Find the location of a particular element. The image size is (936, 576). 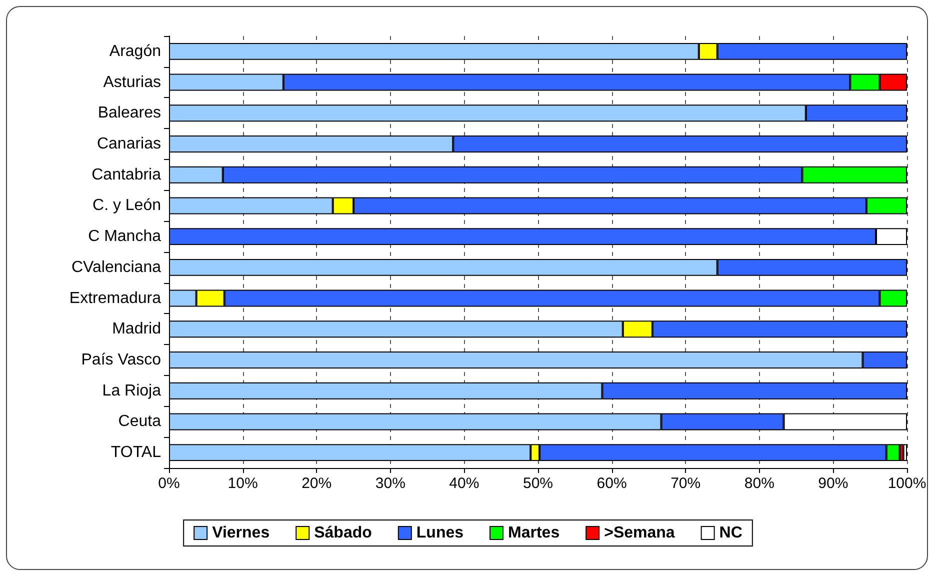

legend-label: Lunes is located at coordinates (440, 533).